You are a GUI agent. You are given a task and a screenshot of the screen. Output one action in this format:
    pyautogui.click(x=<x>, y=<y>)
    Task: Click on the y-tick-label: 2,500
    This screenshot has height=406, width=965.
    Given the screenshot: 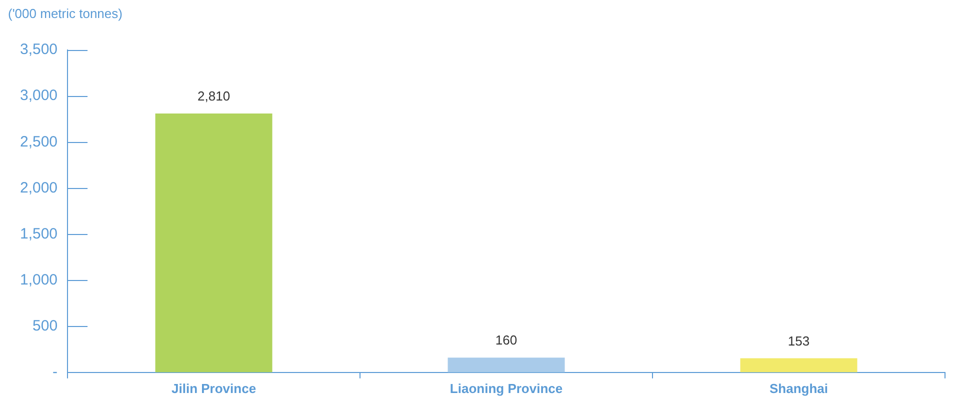 What is the action you would take?
    pyautogui.click(x=39, y=141)
    